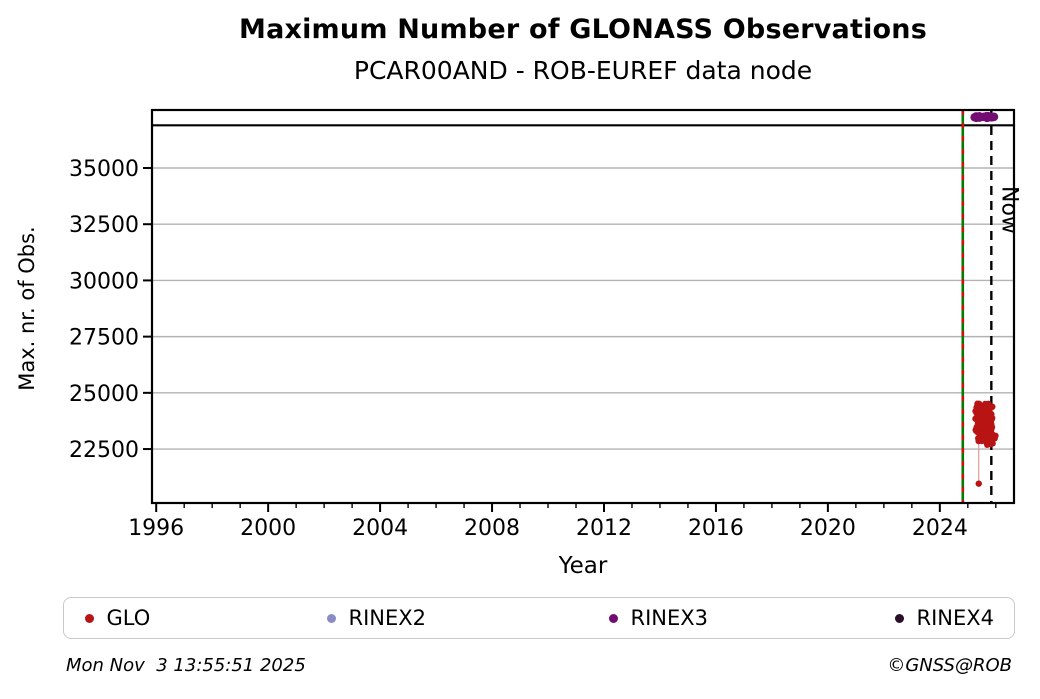 Image resolution: width=1040 pixels, height=699 pixels. Describe the element at coordinates (104, 338) in the screenshot. I see `y-tick-label: 27500` at that location.